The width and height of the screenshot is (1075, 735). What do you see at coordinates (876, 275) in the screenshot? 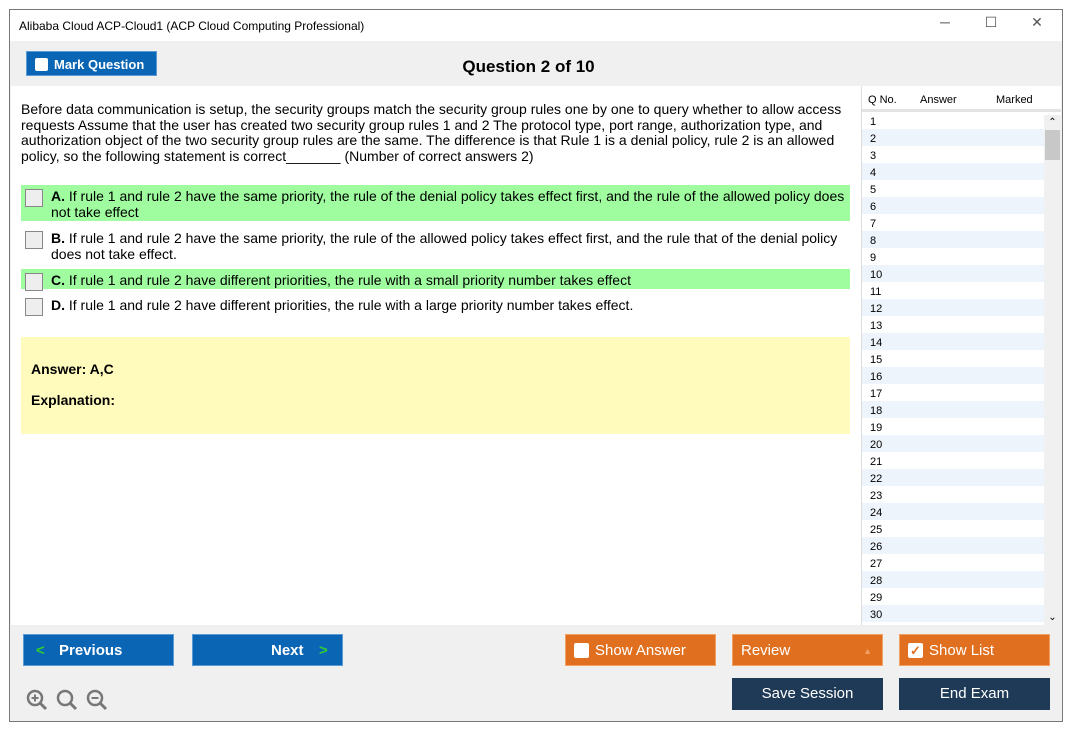
I see `question-number: 10` at bounding box center [876, 275].